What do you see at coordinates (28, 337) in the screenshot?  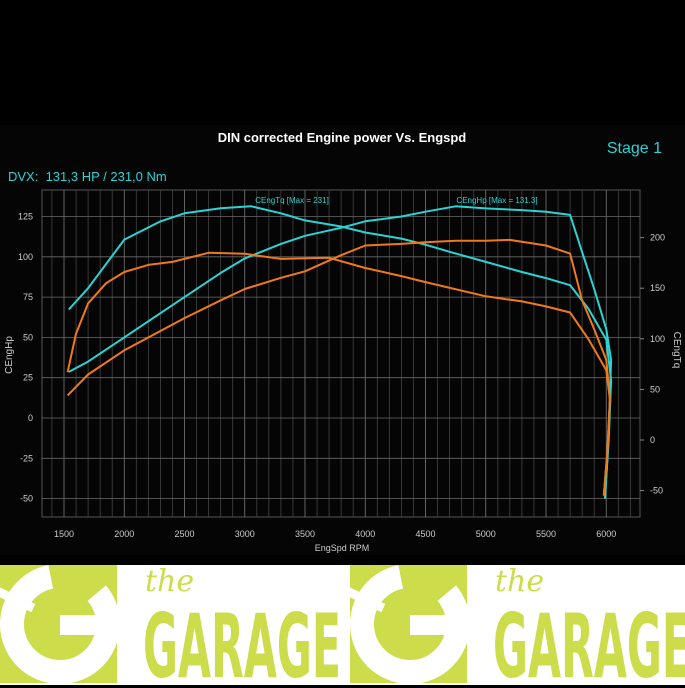 I see `left-tick-label: 50` at bounding box center [28, 337].